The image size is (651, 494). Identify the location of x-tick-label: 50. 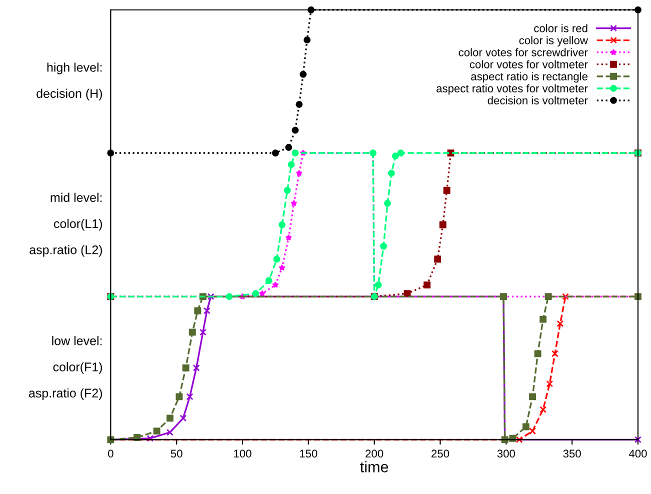
(176, 454).